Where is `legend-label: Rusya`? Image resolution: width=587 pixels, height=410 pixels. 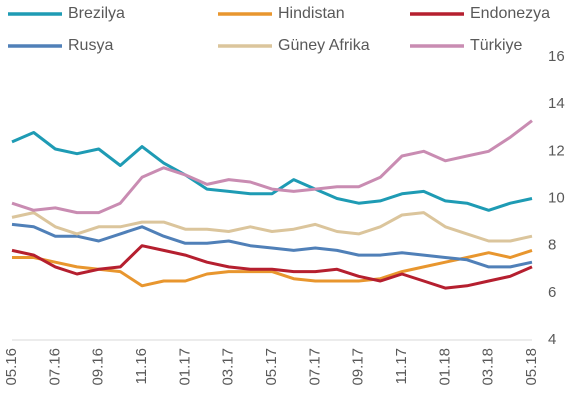
legend-label: Rusya is located at coordinates (90, 45).